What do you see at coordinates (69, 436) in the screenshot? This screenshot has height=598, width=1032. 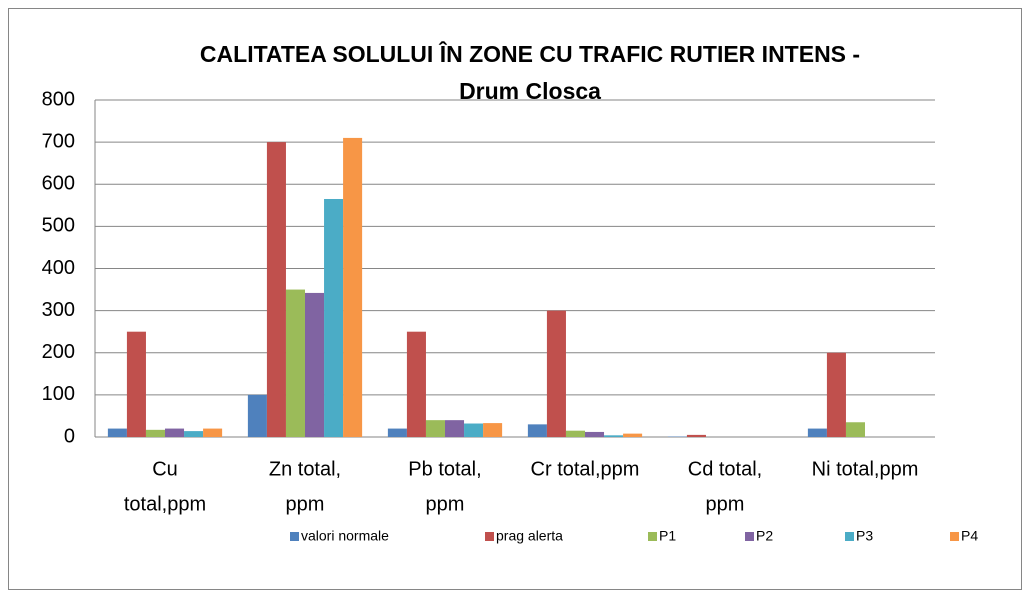 I see `y-tick-label: 0` at bounding box center [69, 436].